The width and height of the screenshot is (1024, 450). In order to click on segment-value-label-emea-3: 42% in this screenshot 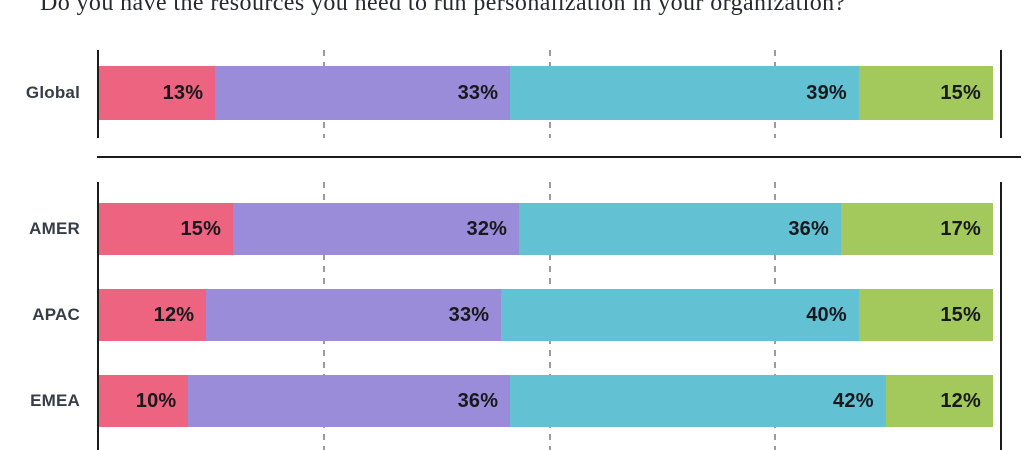, I will do `click(853, 400)`.